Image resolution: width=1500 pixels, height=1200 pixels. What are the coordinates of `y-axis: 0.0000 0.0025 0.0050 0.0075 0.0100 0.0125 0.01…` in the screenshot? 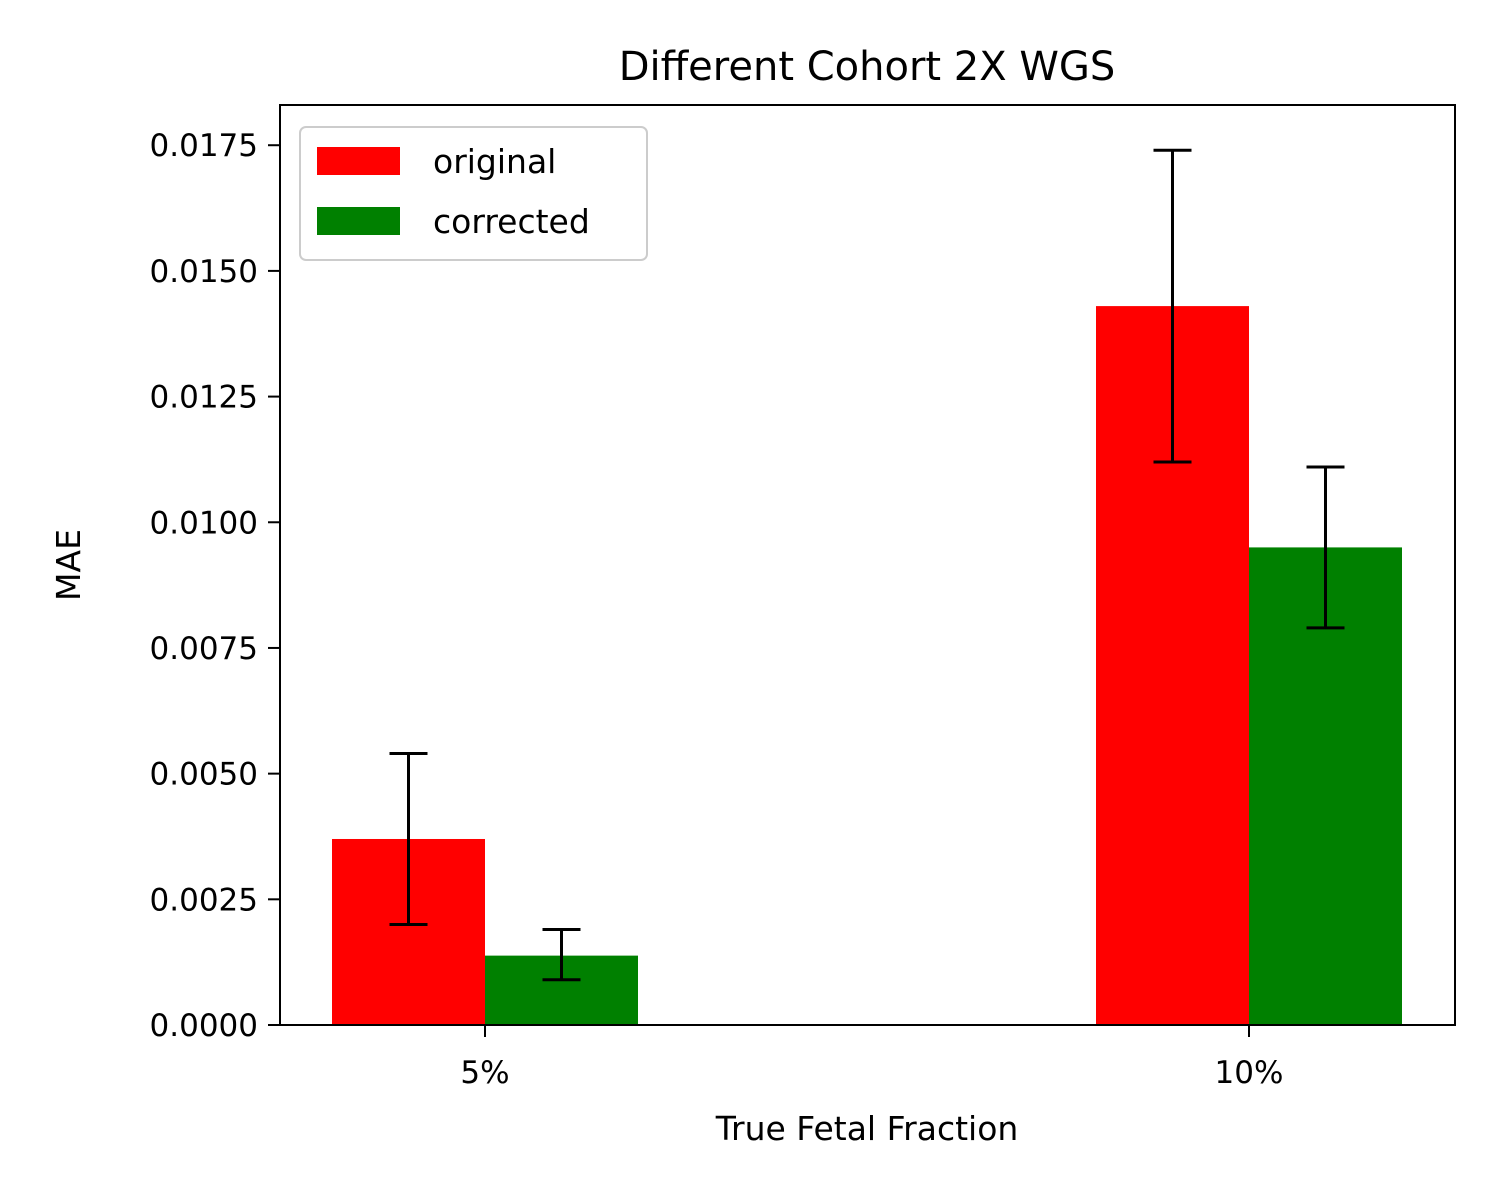 It's located at (215, 586).